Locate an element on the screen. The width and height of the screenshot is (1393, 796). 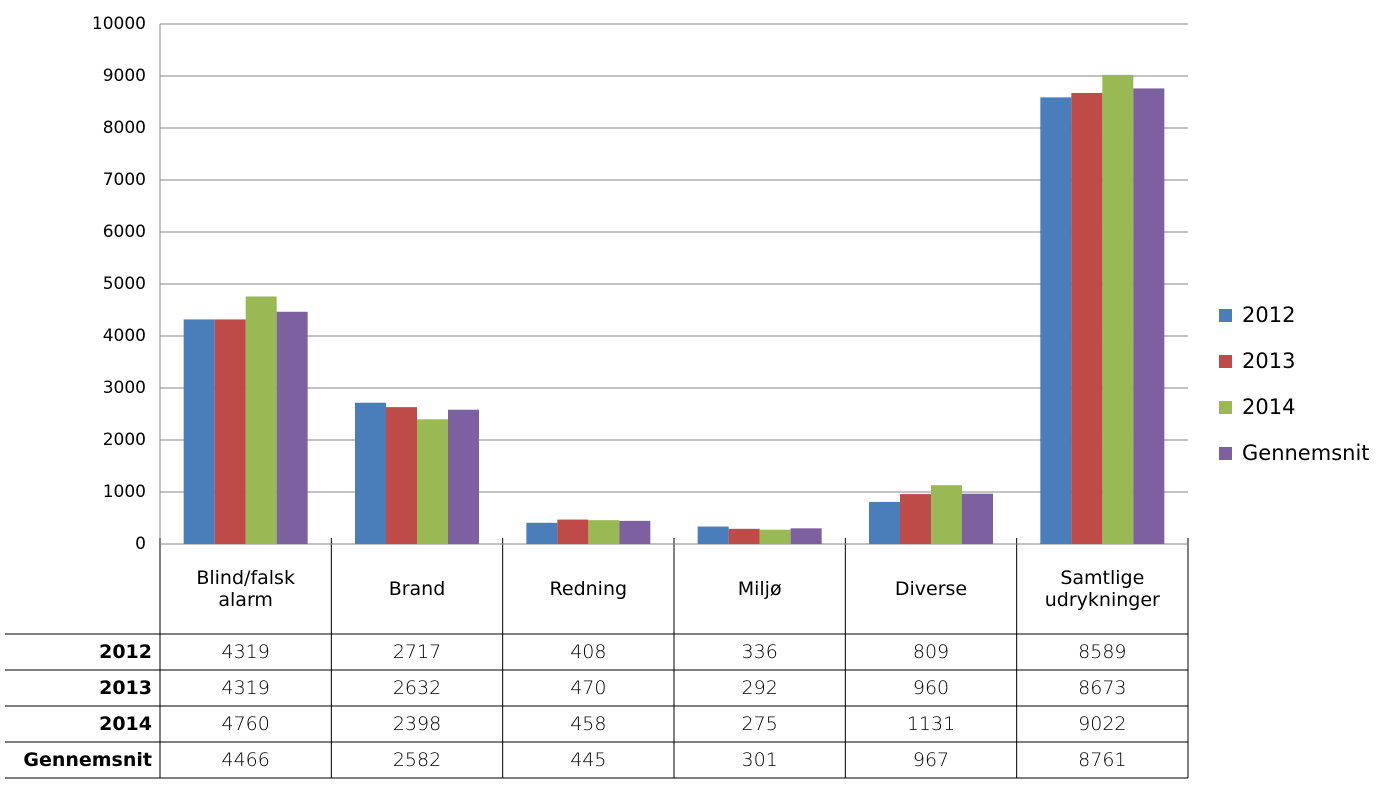
legend-label: 2014 is located at coordinates (1268, 407).